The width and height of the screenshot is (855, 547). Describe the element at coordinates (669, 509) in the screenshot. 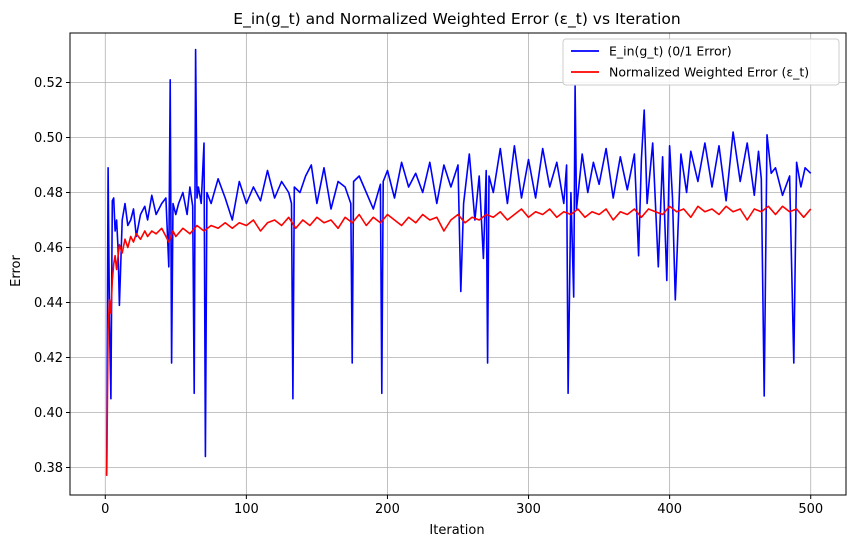

I see `x-tick-label: 400` at that location.